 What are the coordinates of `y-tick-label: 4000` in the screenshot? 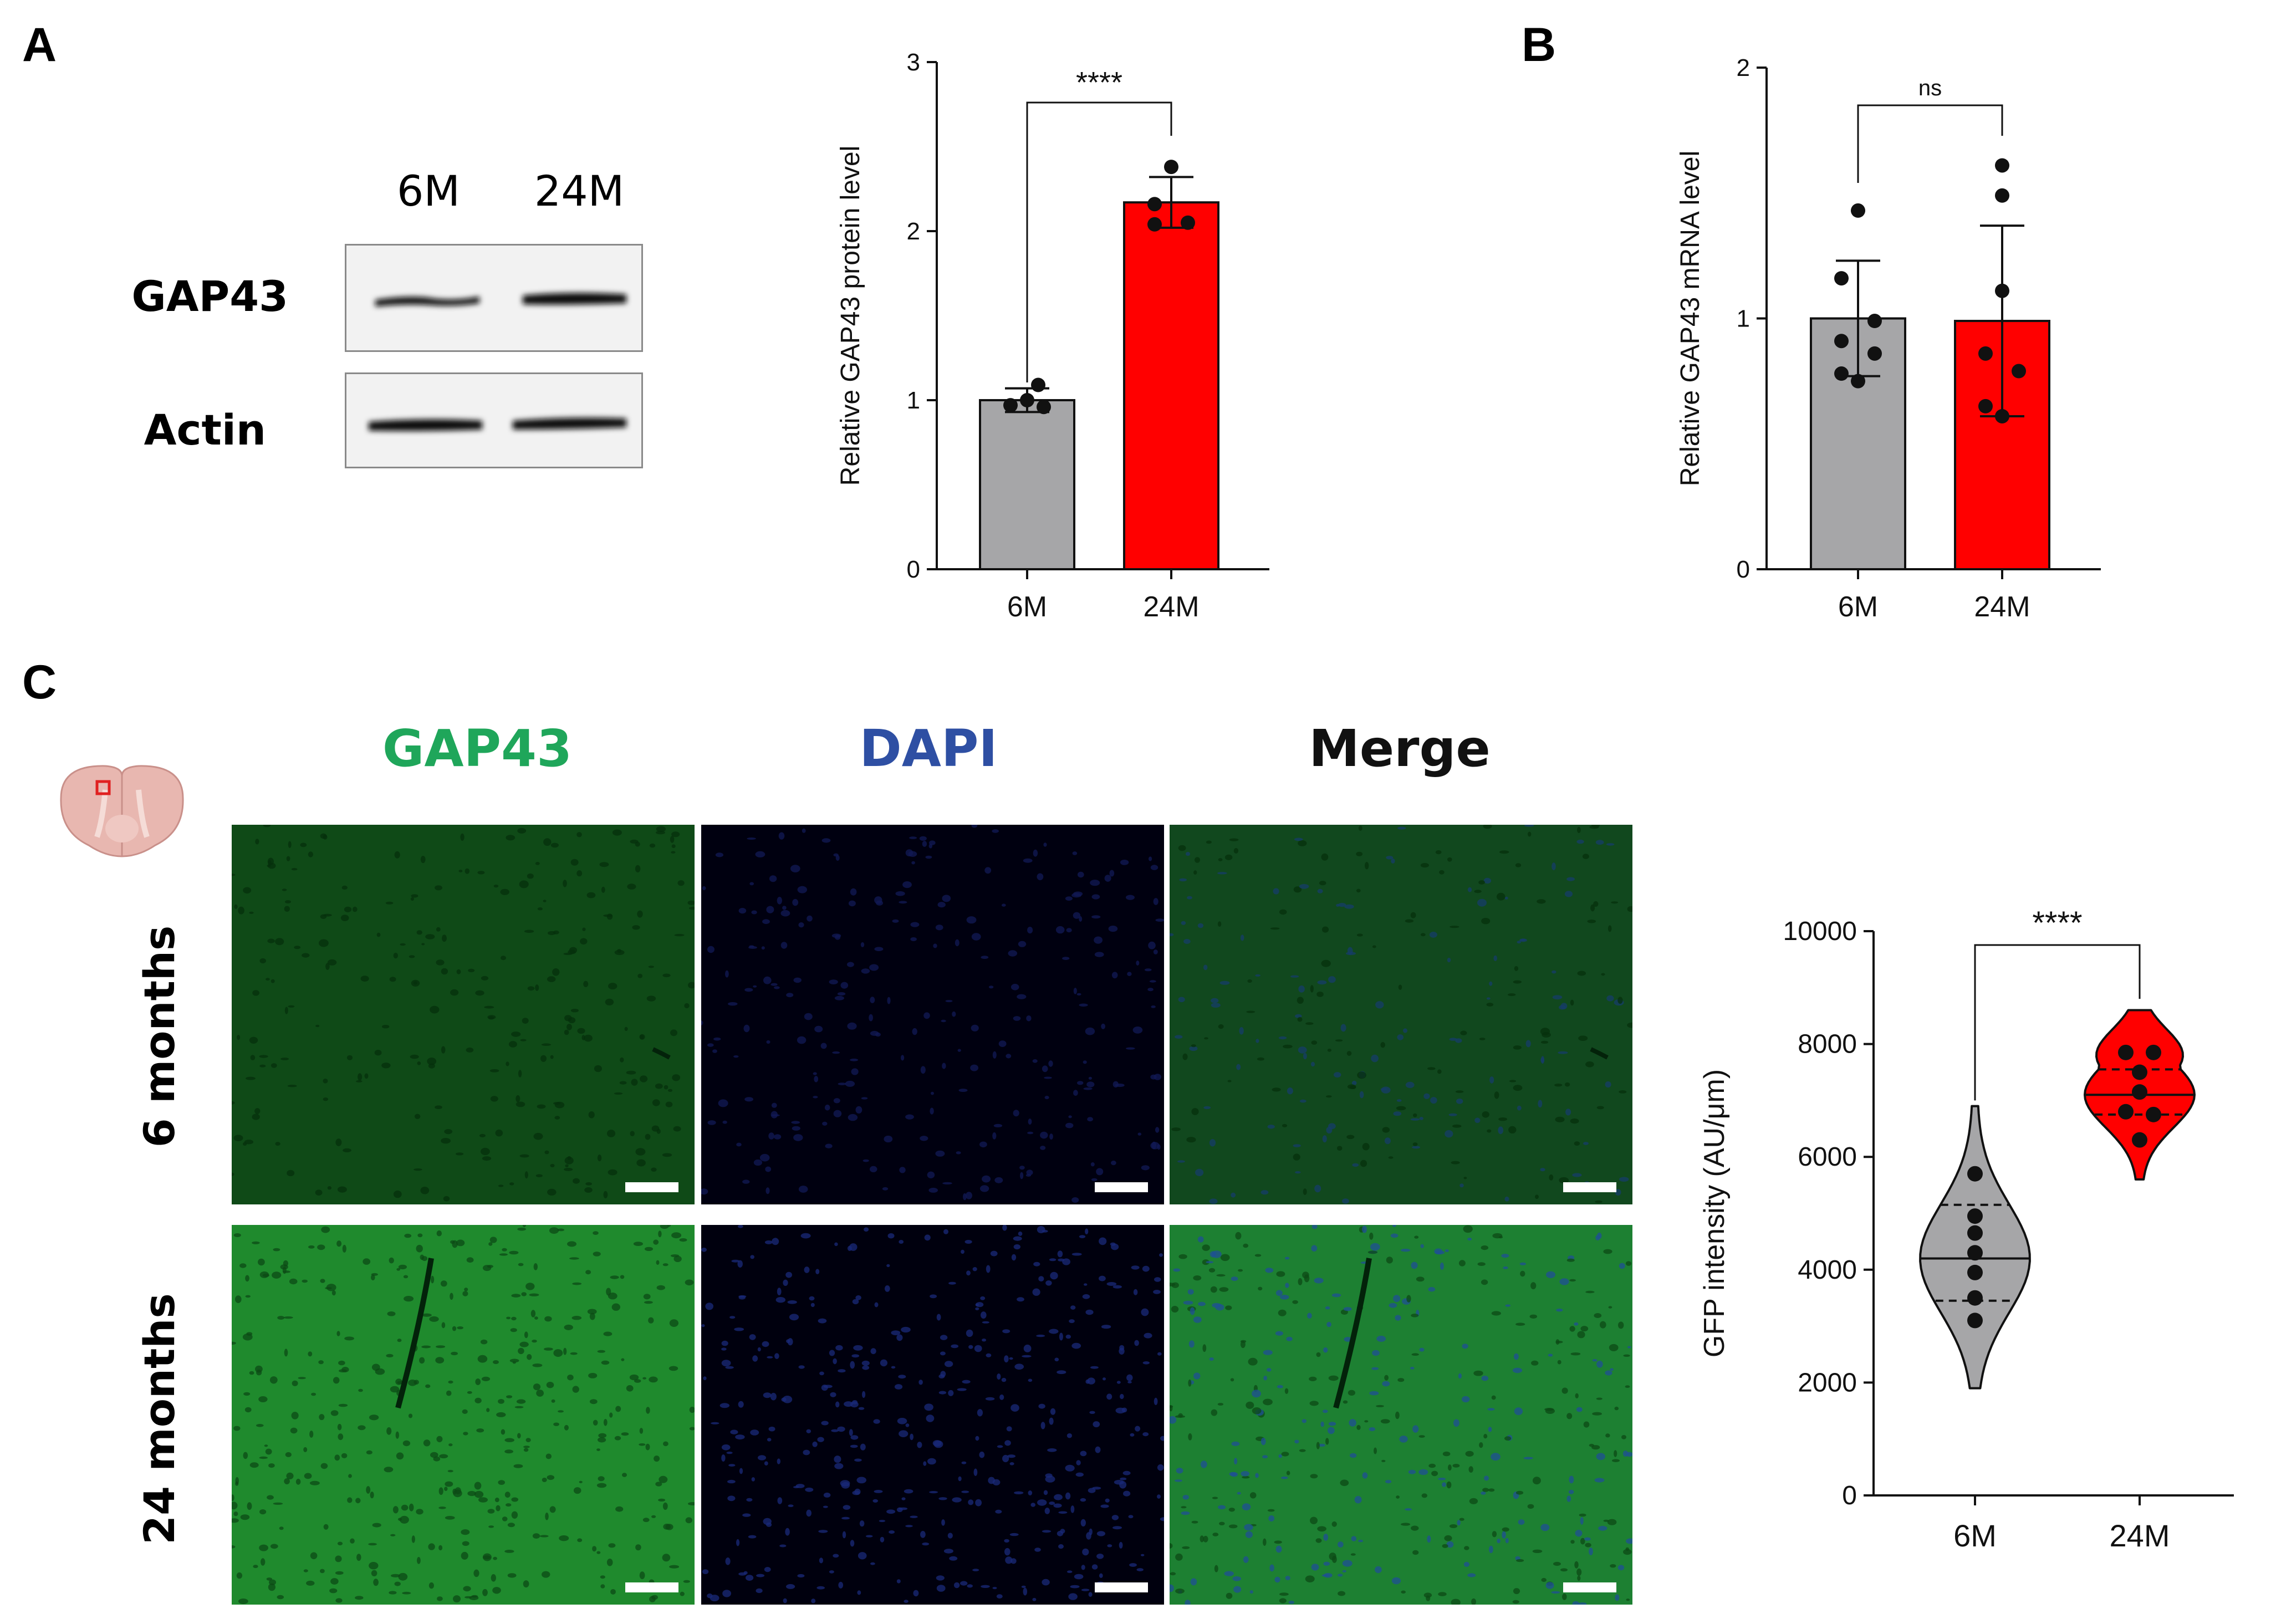 It's located at (1828, 1270).